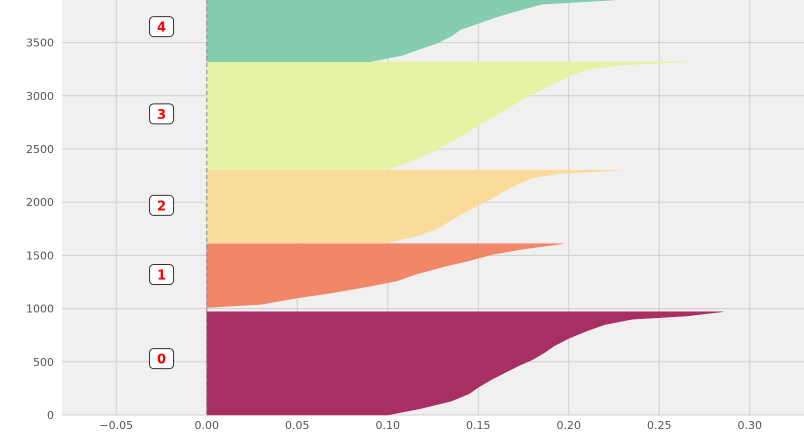 This screenshot has height=435, width=804. What do you see at coordinates (659, 425) in the screenshot?
I see `x-tick-label-6: 0.25` at bounding box center [659, 425].